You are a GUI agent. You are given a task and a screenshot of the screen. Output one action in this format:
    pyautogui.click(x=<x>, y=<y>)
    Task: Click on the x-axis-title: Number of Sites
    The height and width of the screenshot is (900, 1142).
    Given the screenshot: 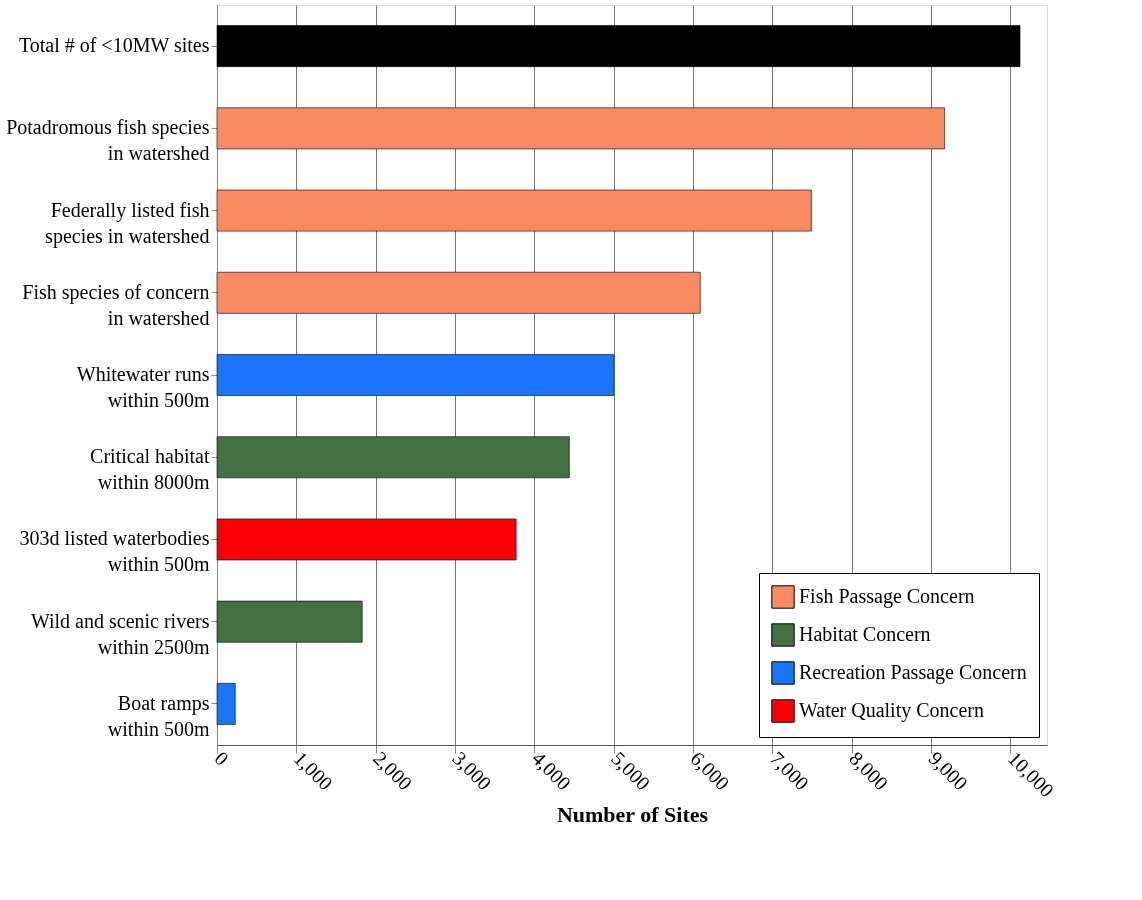 What is the action you would take?
    pyautogui.click(x=632, y=815)
    